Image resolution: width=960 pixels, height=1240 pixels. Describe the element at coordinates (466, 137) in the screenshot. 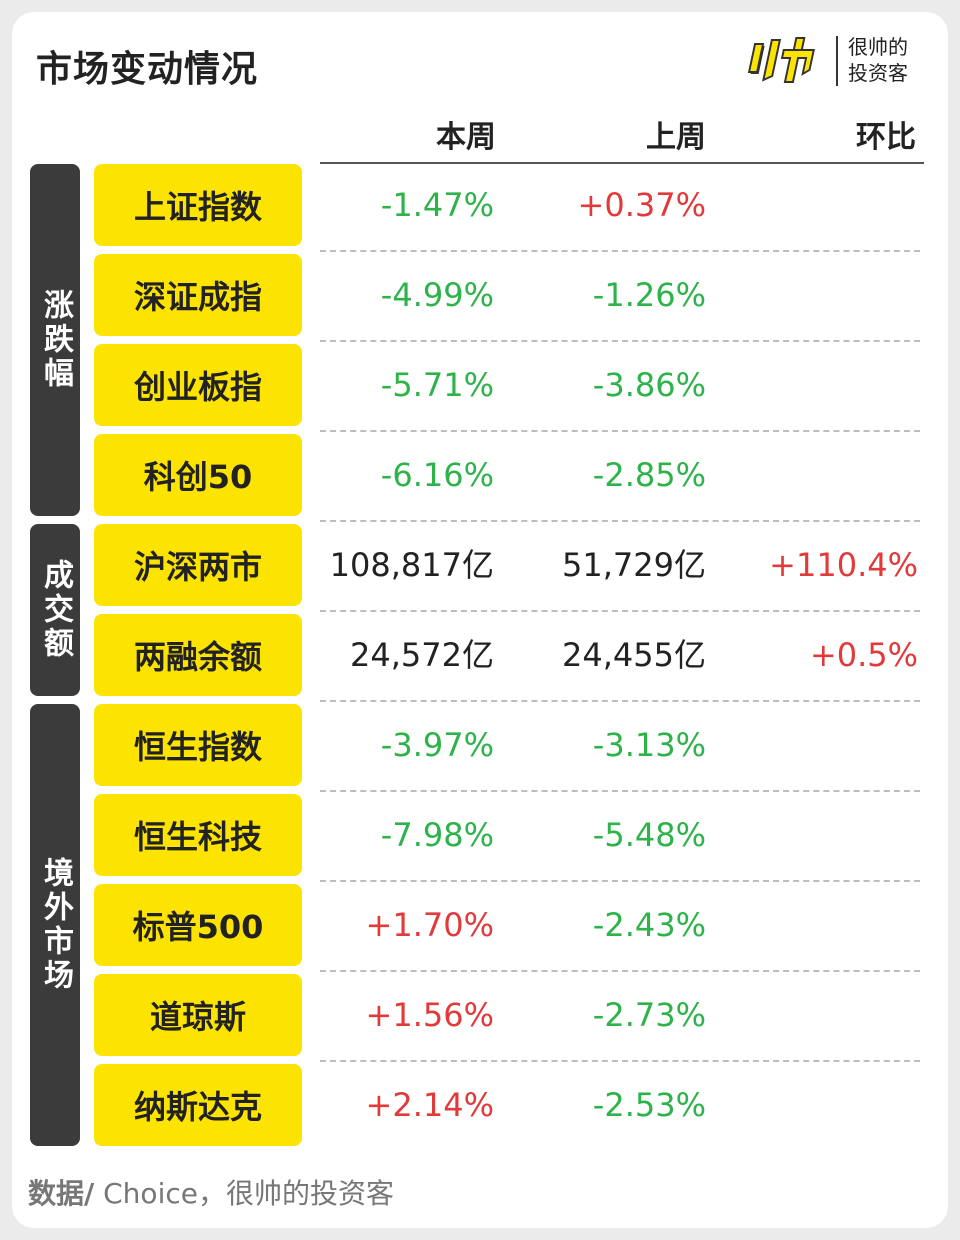

I see `column-header-this-week: 本周` at that location.